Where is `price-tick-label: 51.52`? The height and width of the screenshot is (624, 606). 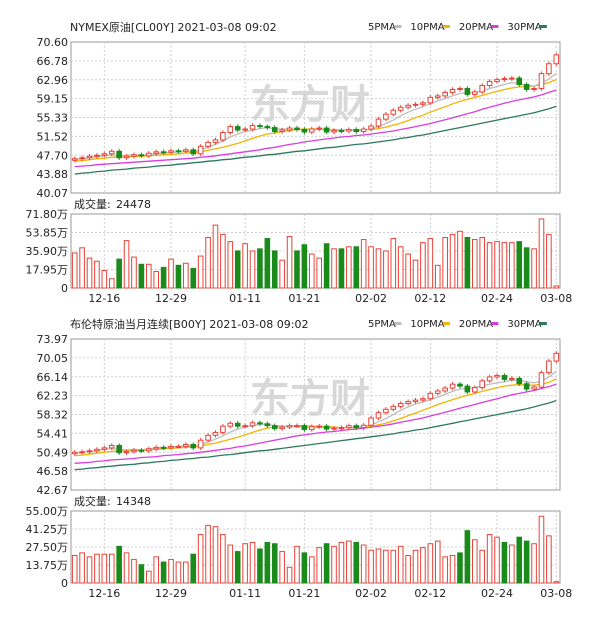 price-tick-label: 51.52 is located at coordinates (53, 136).